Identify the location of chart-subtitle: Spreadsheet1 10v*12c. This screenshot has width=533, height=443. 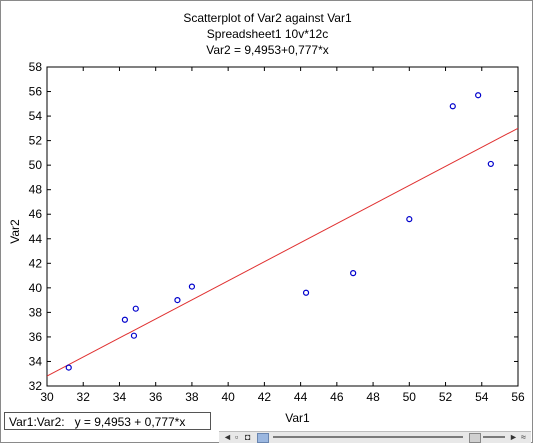
(267, 34).